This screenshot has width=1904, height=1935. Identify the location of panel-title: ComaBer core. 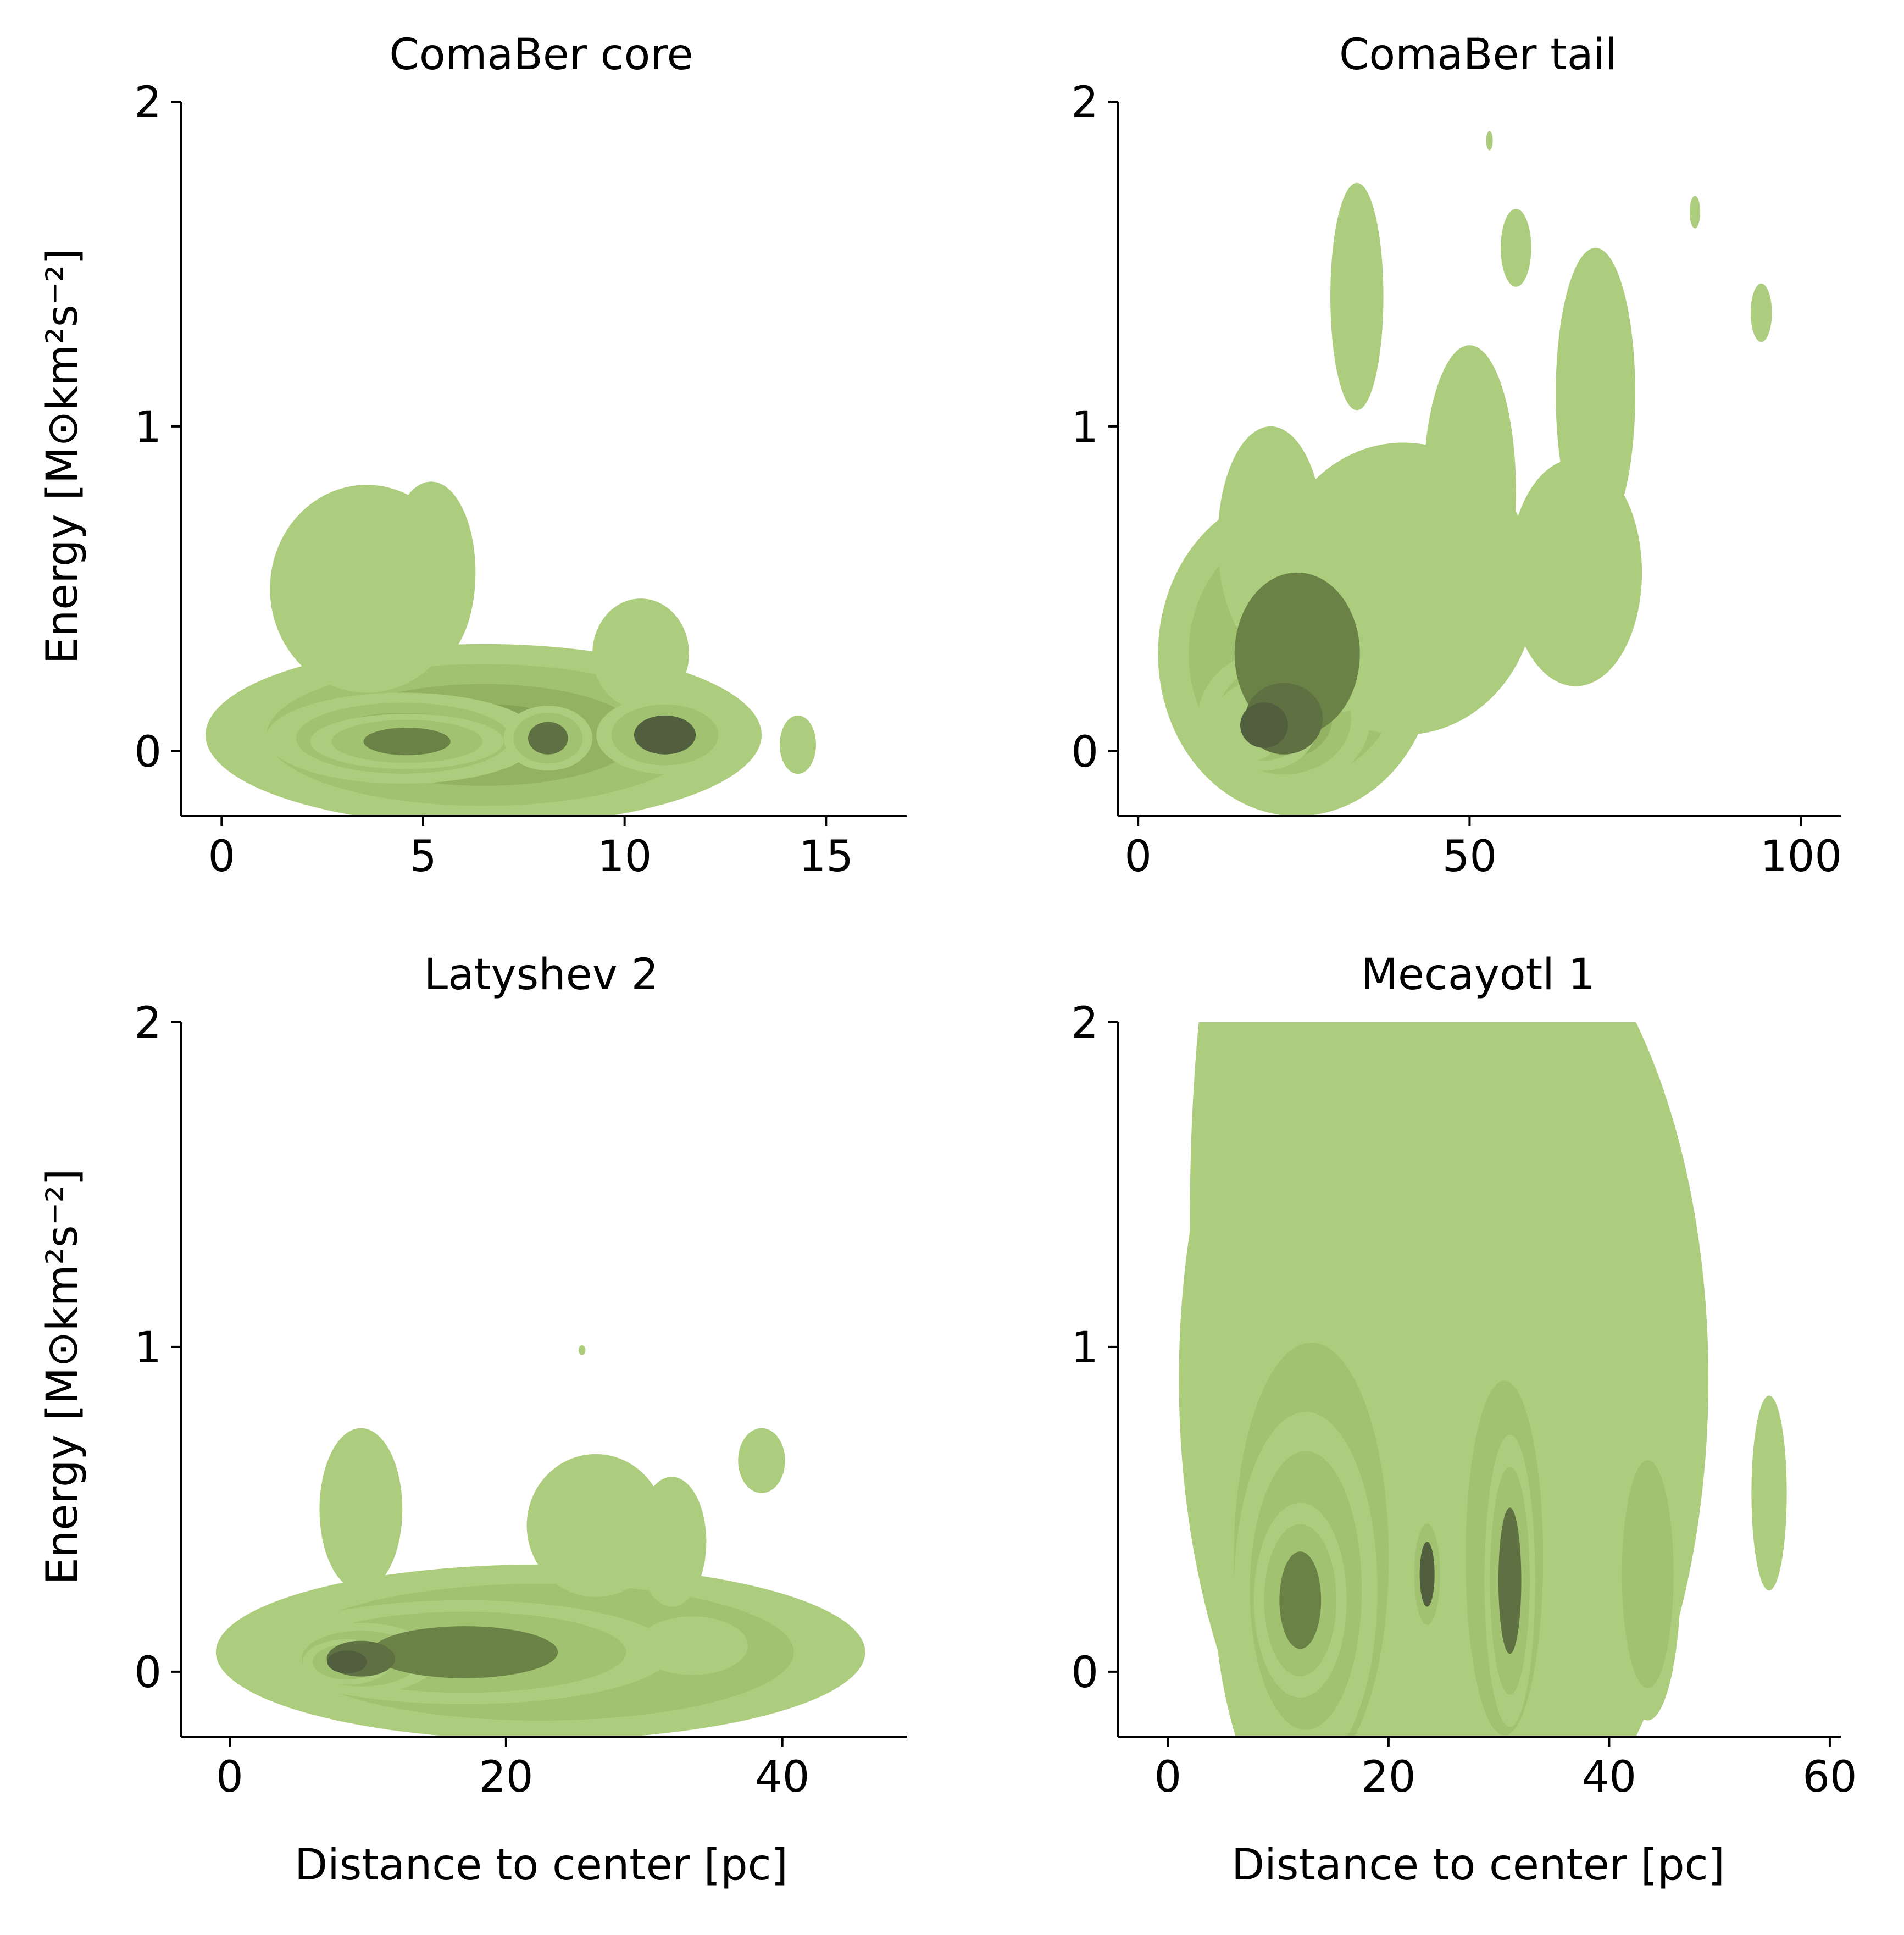
(541, 55).